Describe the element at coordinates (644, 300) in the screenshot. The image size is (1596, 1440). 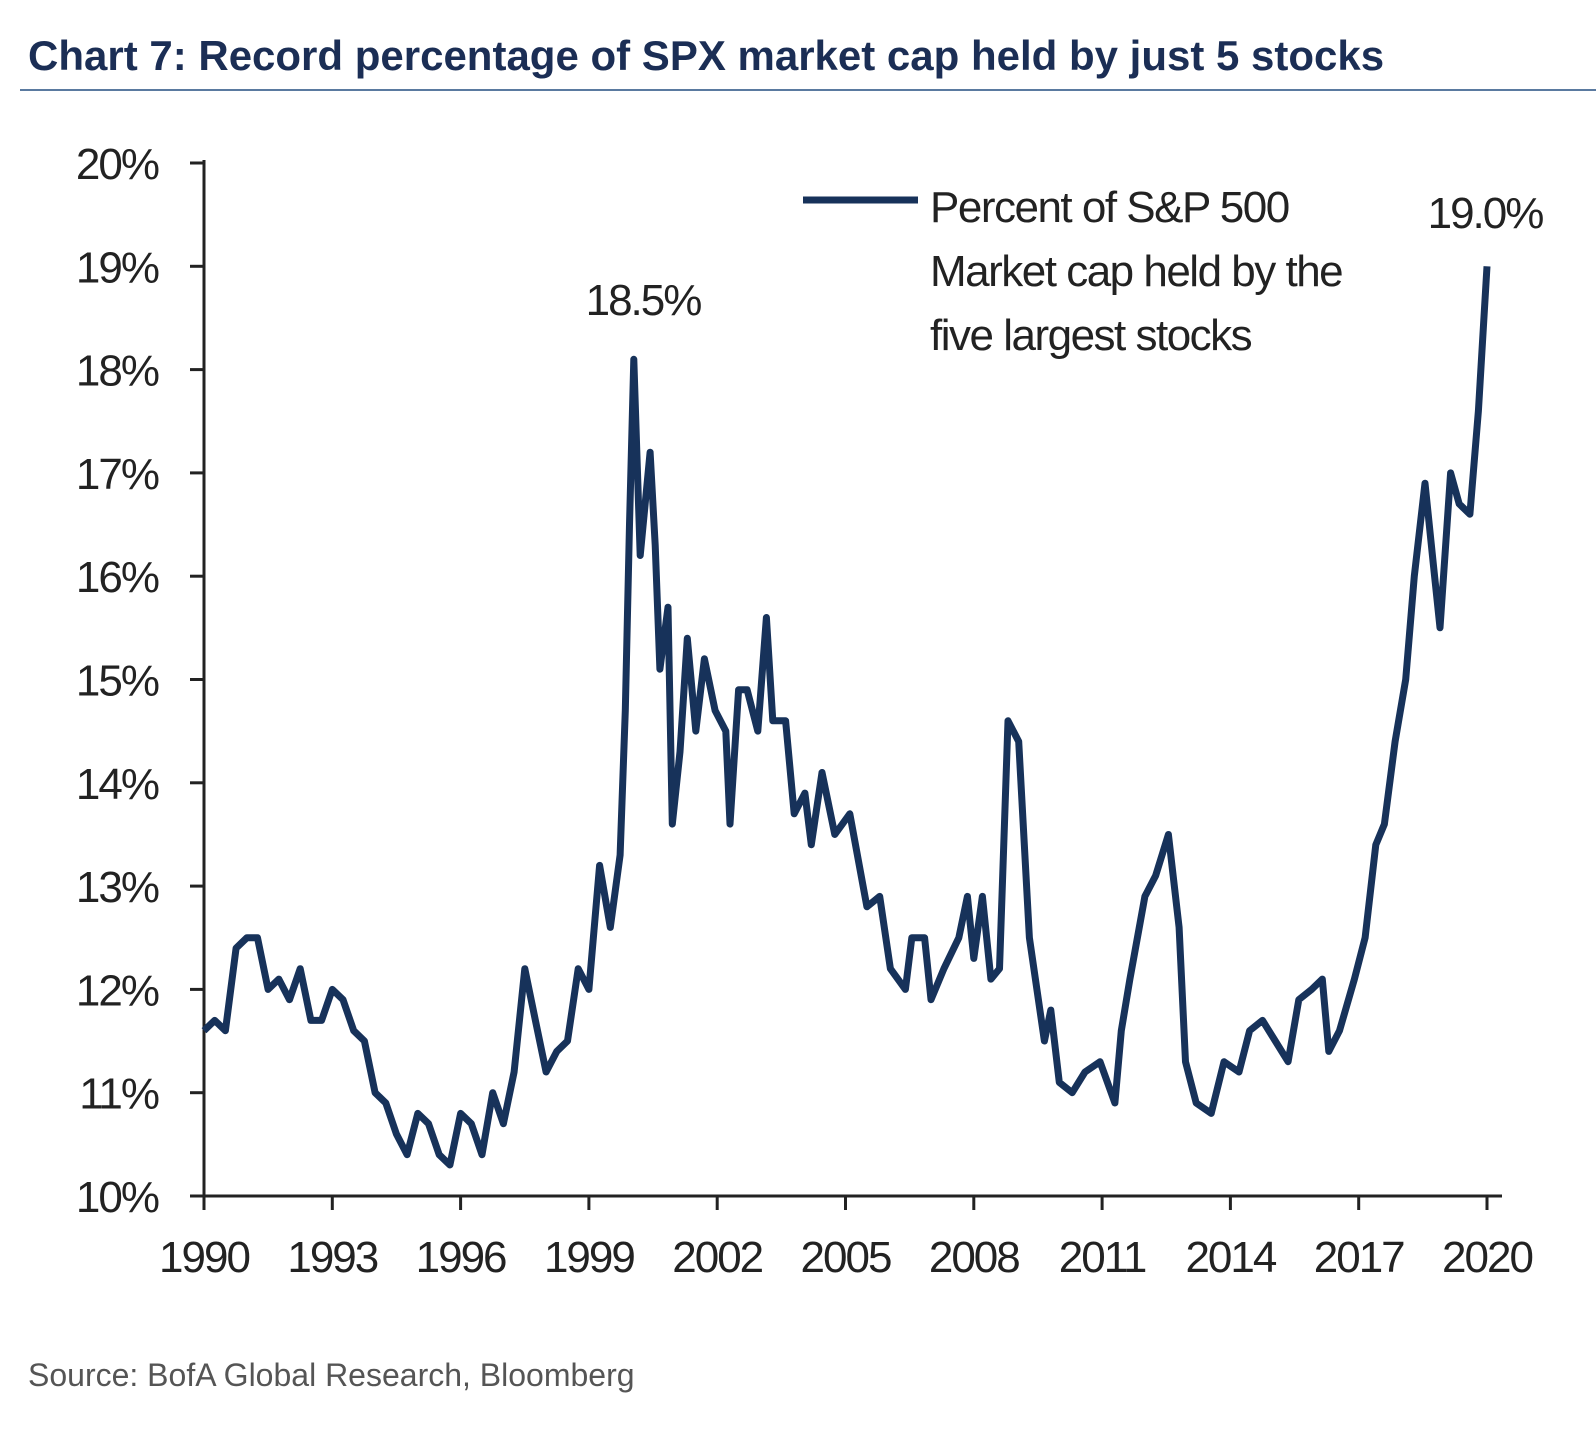
I see `annotation: 18.5%` at that location.